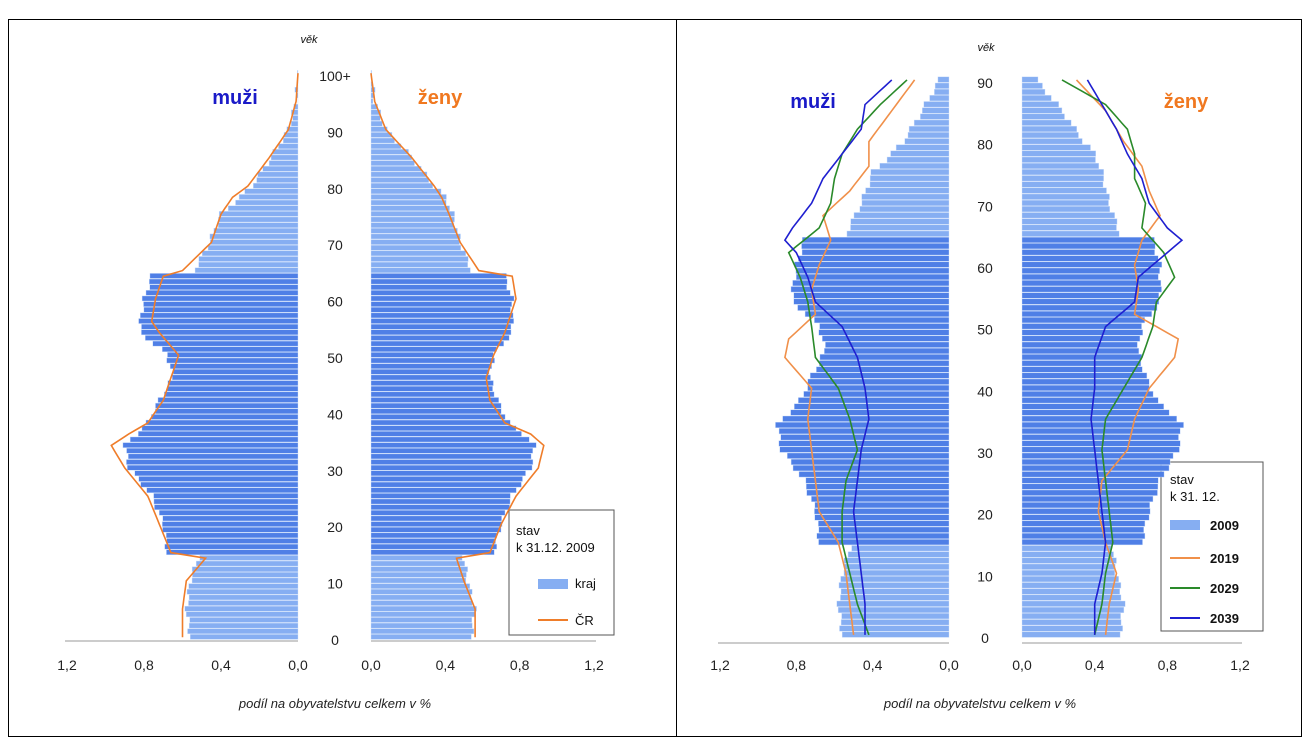 The height and width of the screenshot is (740, 1311). I want to click on right-male-line-2039, so click(838, 357).